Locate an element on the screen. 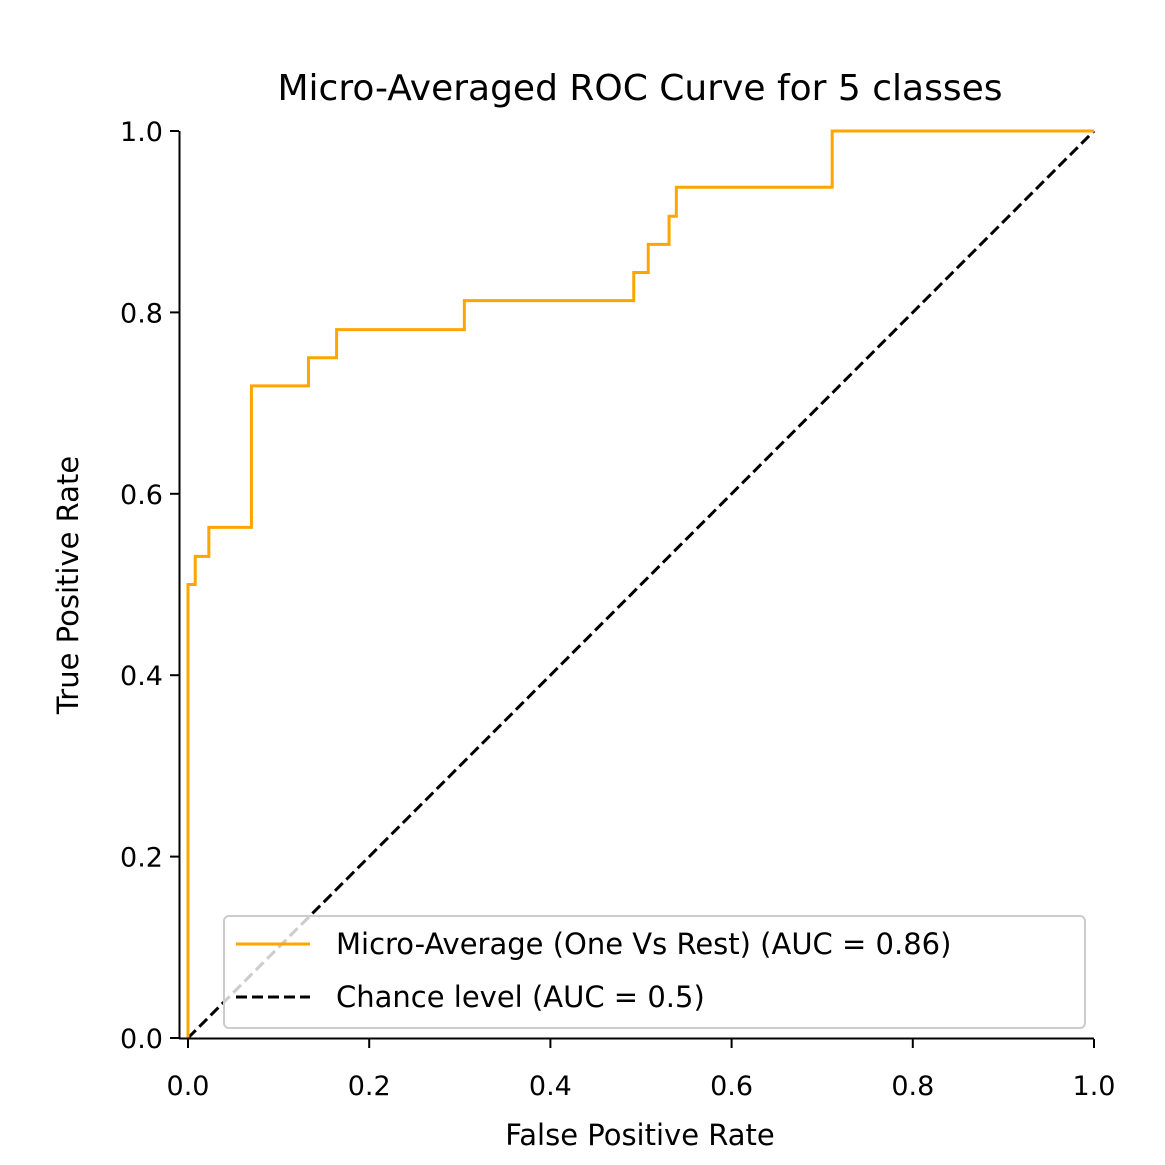  y-tick-label: 0.8 is located at coordinates (141, 313).